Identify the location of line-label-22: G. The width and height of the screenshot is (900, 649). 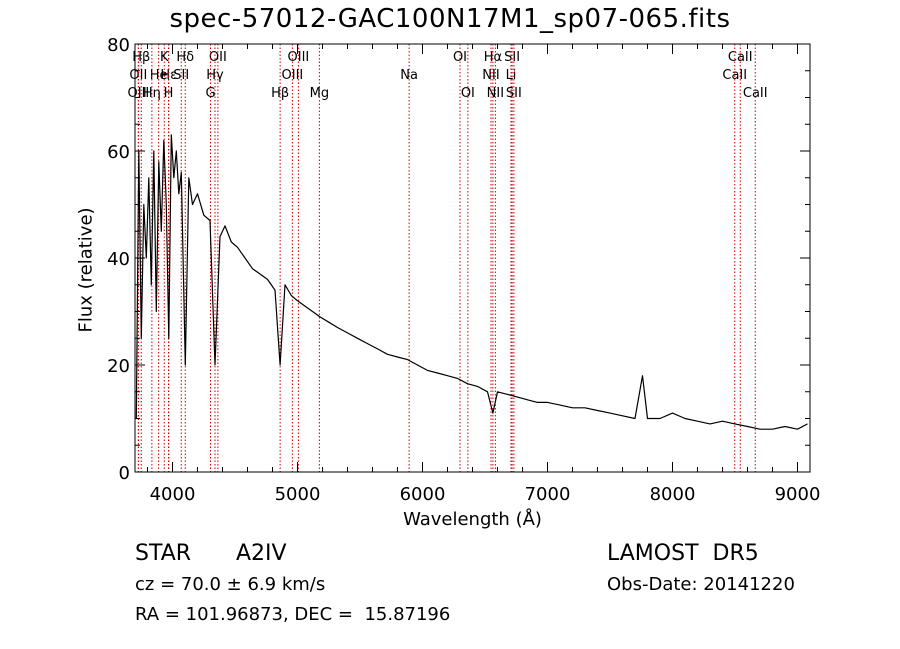
(210, 93).